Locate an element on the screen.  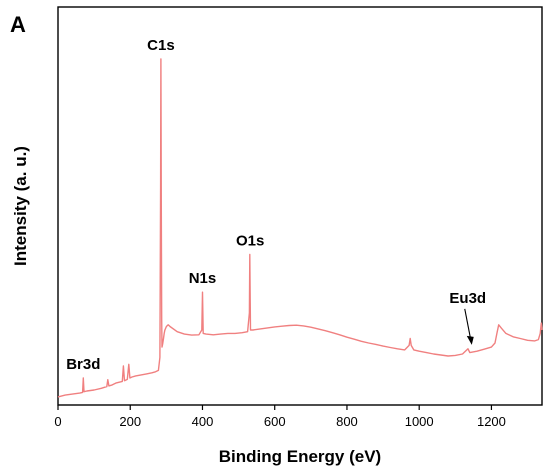
x-axis-ticks: 0 200 400 600 800 1000 1200 is located at coordinates (280, 417).